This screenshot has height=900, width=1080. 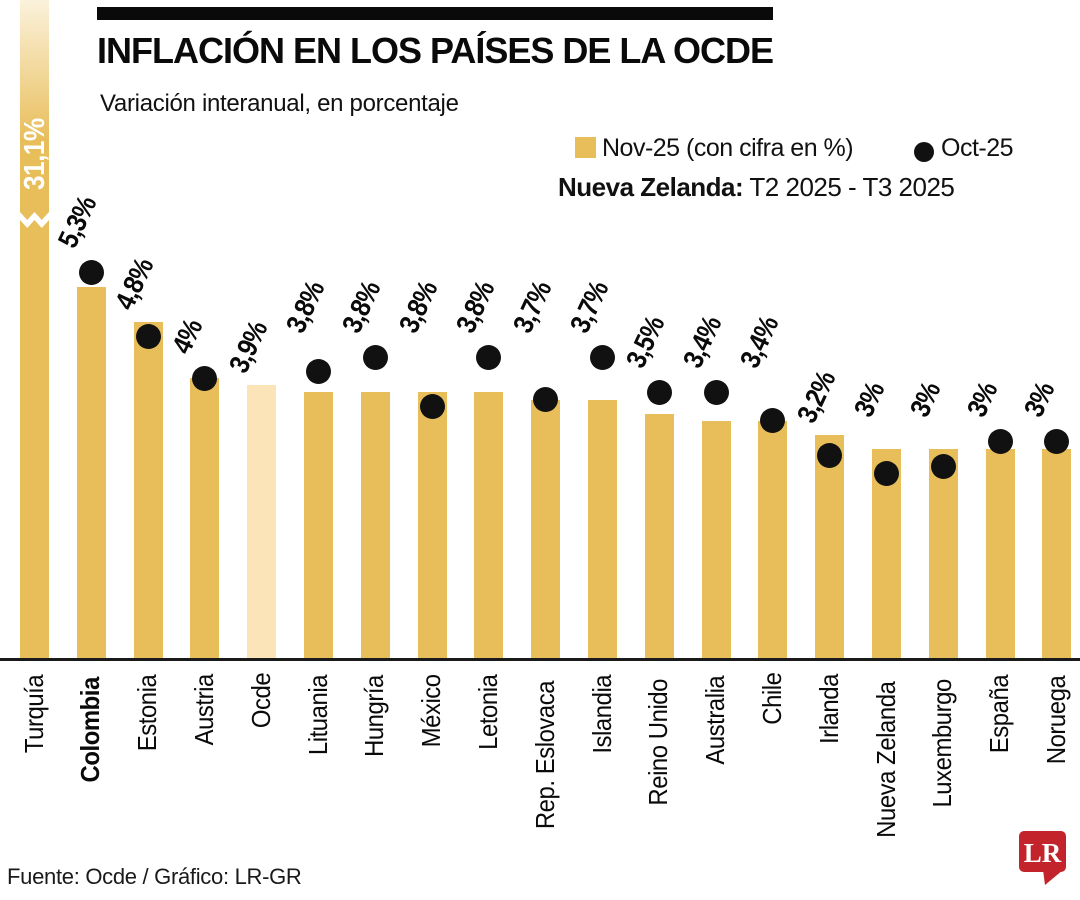 I want to click on bar-luxemburgo, so click(x=943, y=554).